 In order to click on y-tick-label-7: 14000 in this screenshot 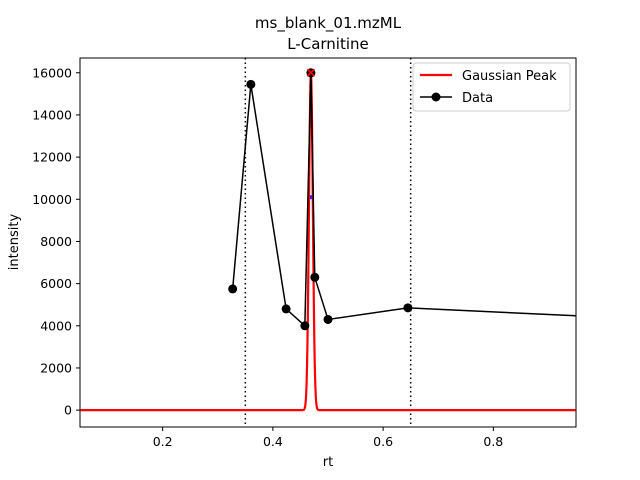, I will do `click(52, 114)`.